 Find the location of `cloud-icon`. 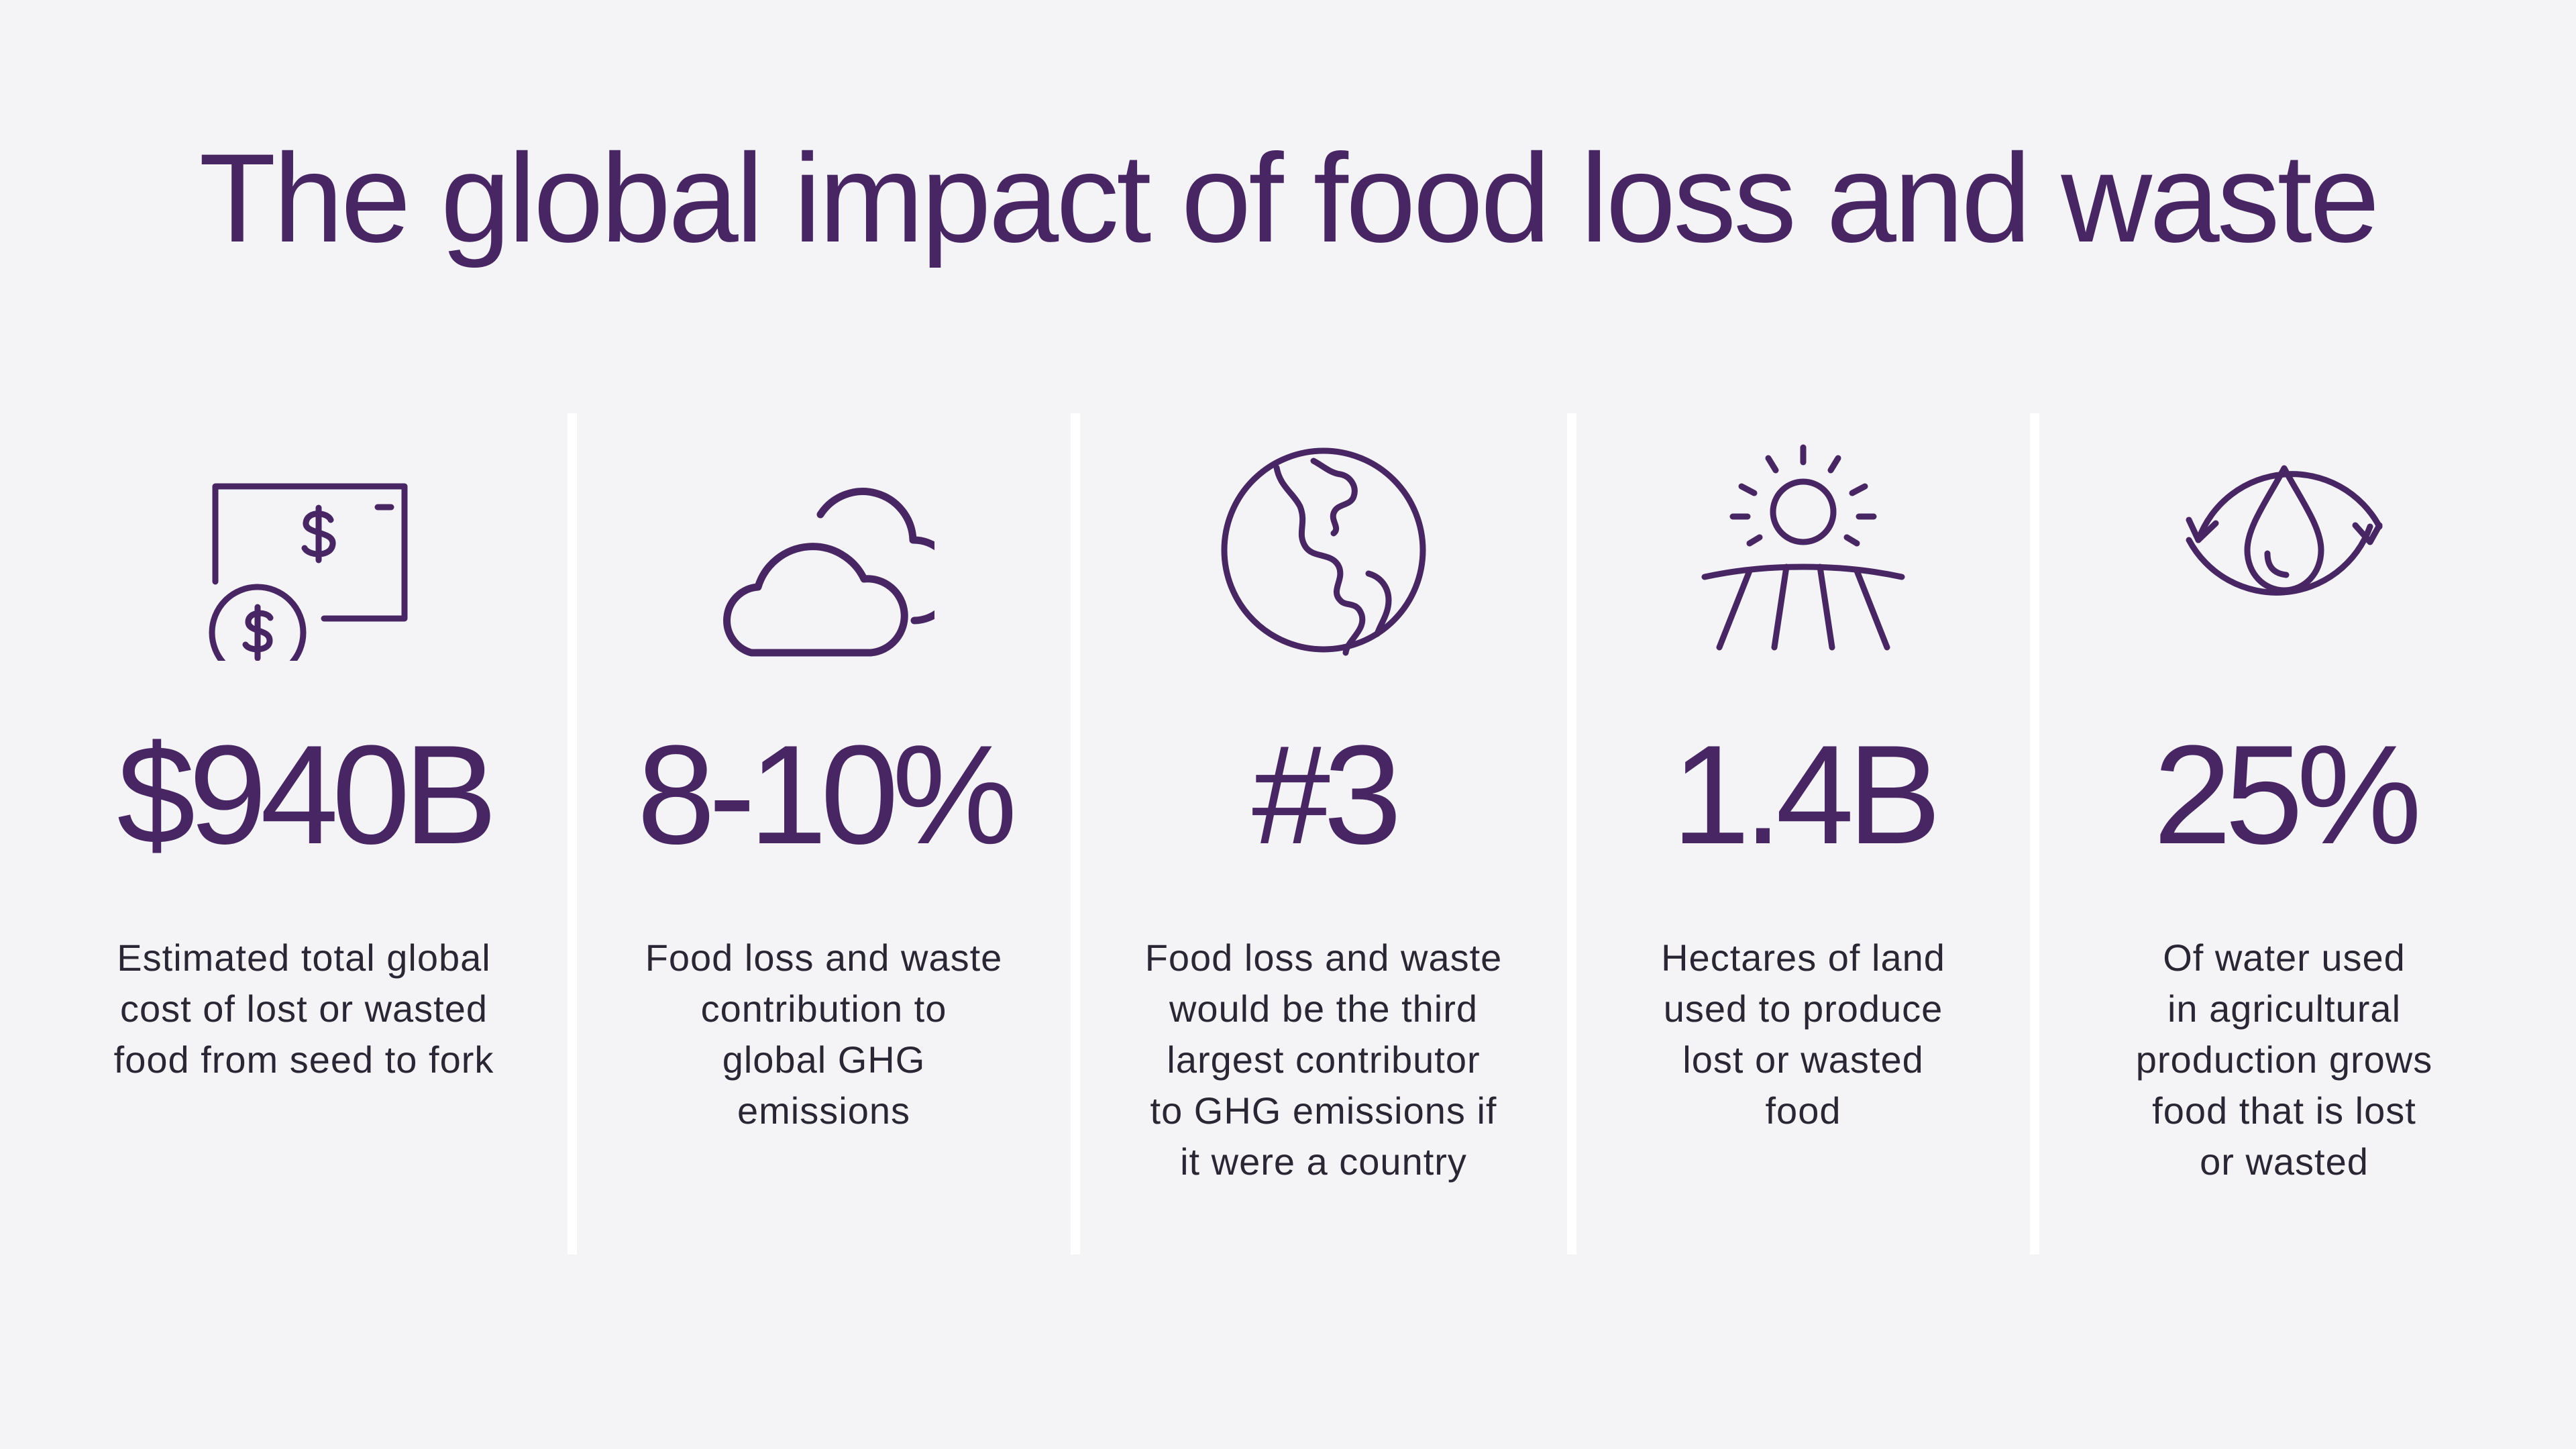

cloud-icon is located at coordinates (823, 550).